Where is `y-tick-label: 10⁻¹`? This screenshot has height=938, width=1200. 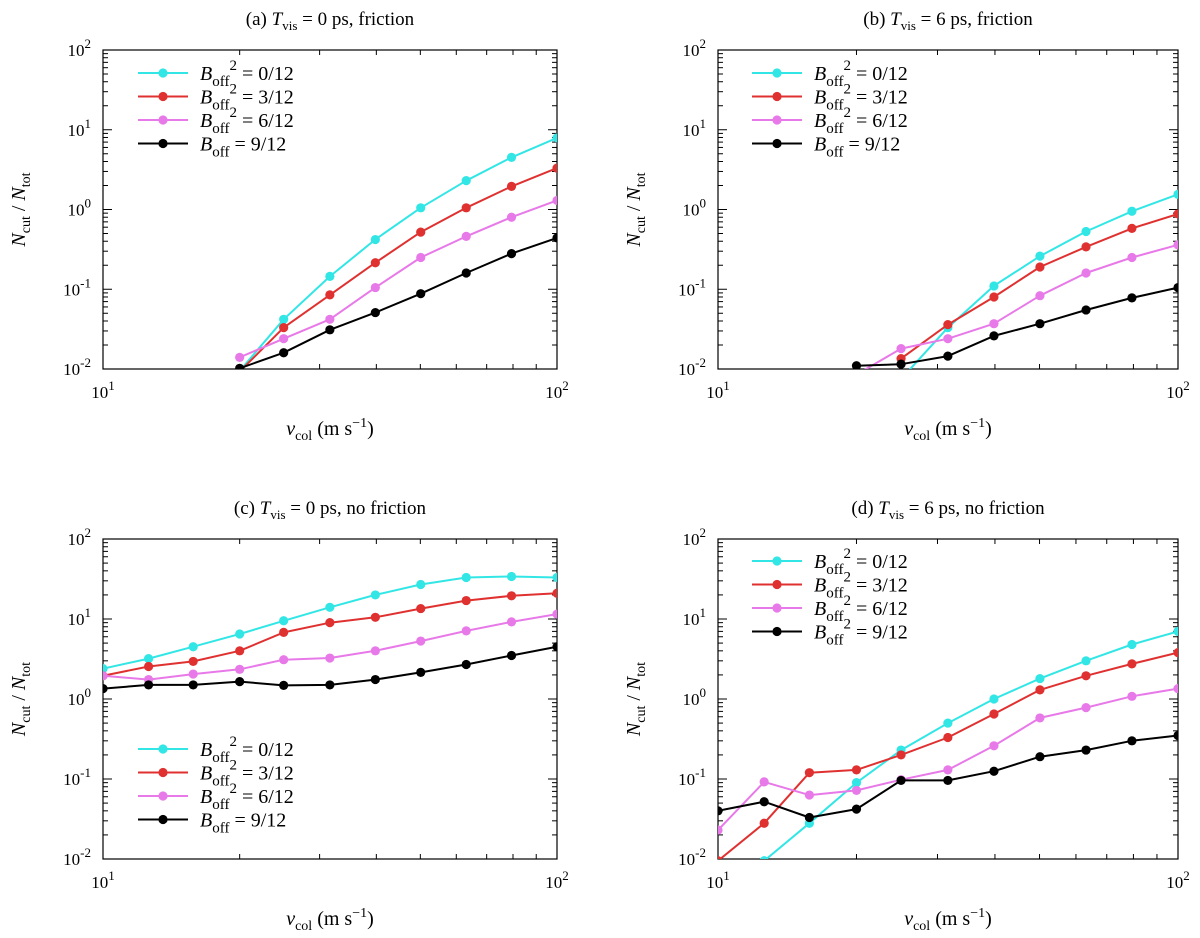
y-tick-label: 10⁻¹ is located at coordinates (77, 287).